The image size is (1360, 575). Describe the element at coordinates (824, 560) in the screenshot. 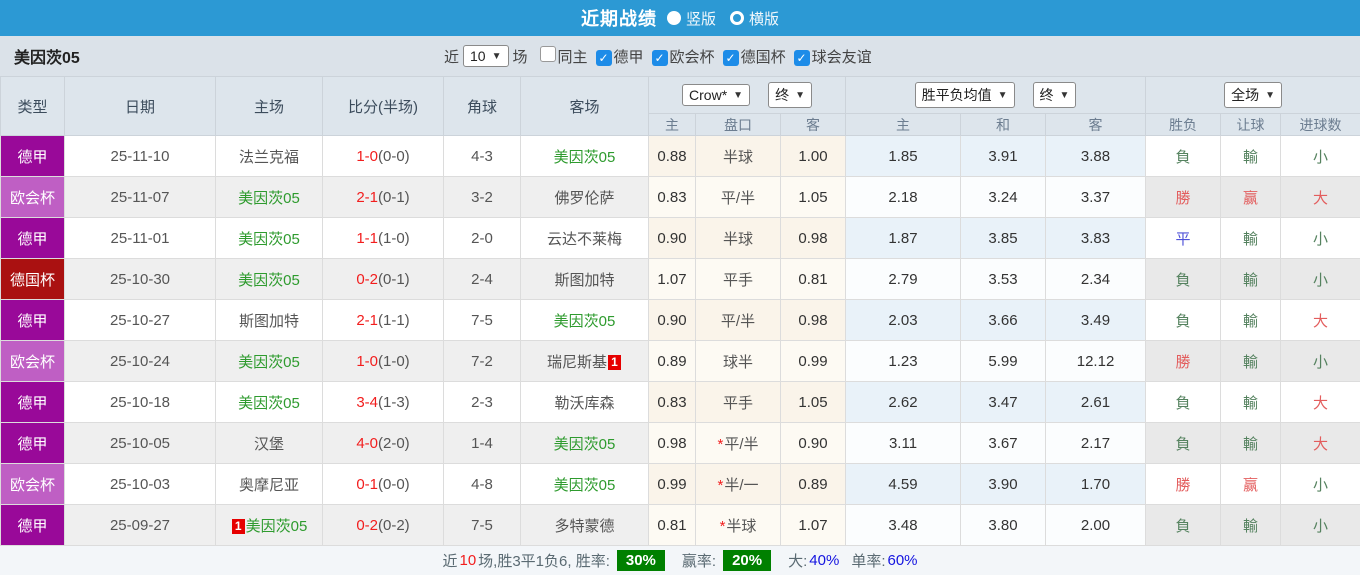

I see `footer-segment-7: 40%` at that location.